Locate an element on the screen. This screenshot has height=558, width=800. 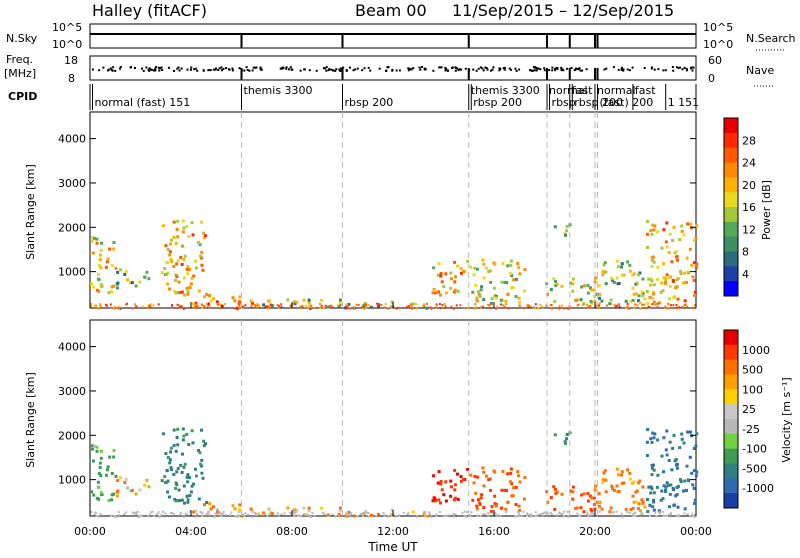
velocity-scatter is located at coordinates (394, 472).